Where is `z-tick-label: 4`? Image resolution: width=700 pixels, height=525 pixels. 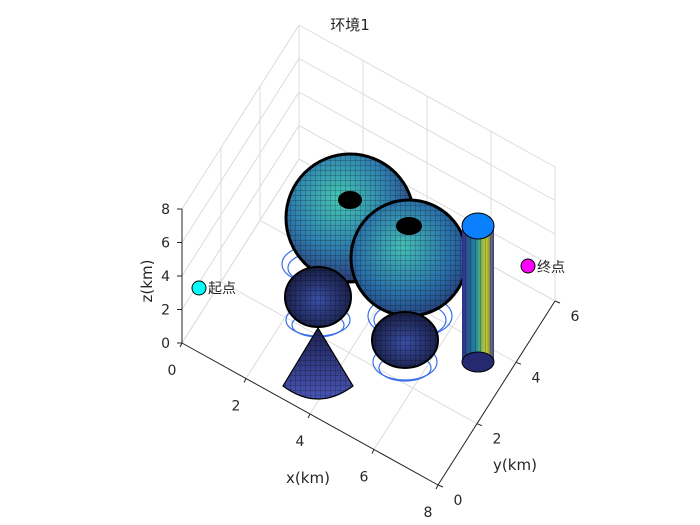
z-tick-label: 4 is located at coordinates (165, 277).